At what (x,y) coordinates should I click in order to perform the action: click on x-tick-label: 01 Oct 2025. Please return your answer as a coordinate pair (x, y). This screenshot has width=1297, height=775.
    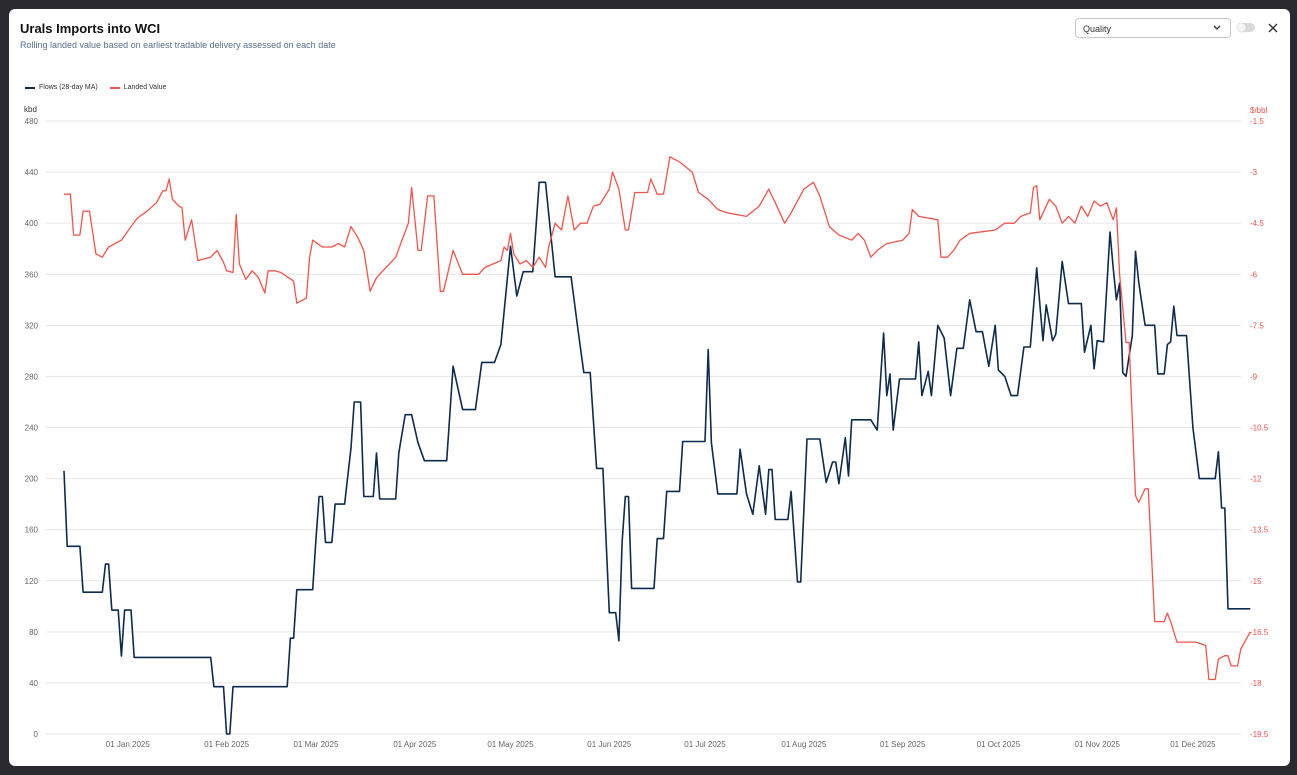
    Looking at the image, I should click on (999, 744).